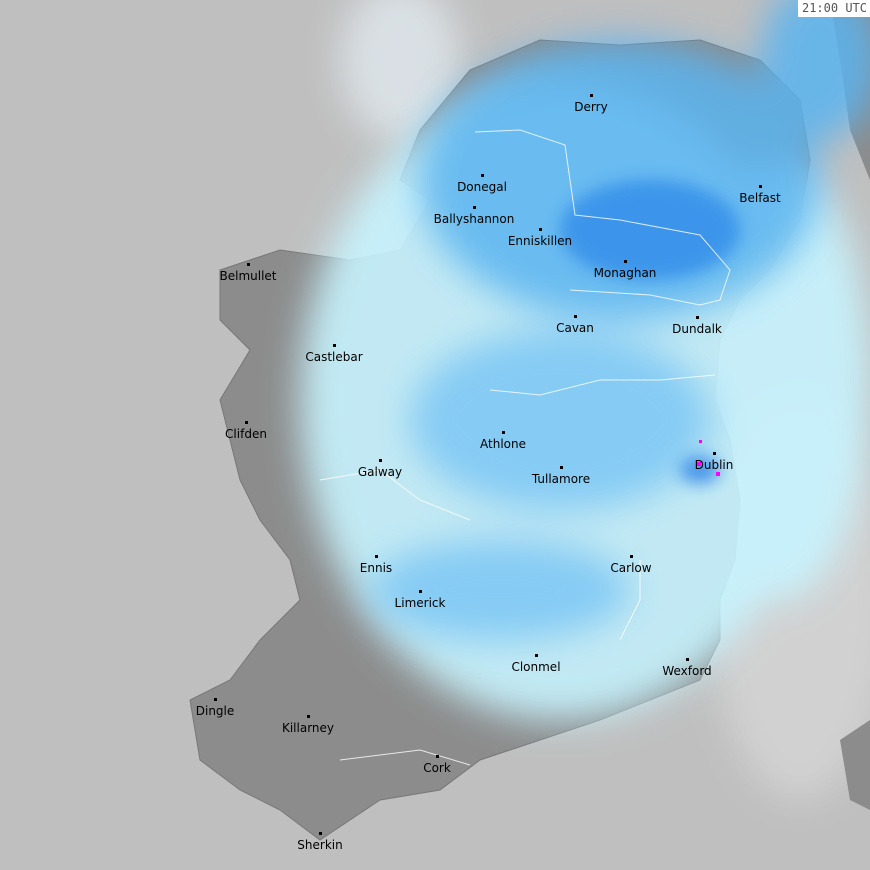 This screenshot has width=870, height=870. What do you see at coordinates (561, 479) in the screenshot?
I see `town-label: Tullamore` at bounding box center [561, 479].